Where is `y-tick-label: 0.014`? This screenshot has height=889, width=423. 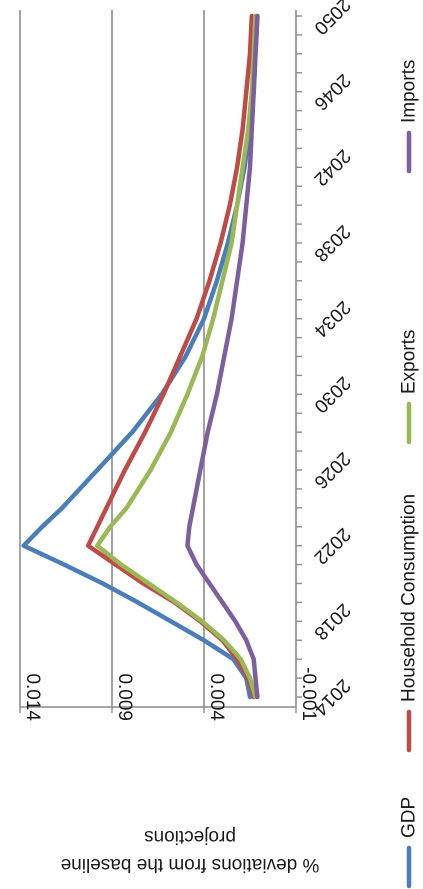
y-tick-label: 0.014 is located at coordinates (32, 697).